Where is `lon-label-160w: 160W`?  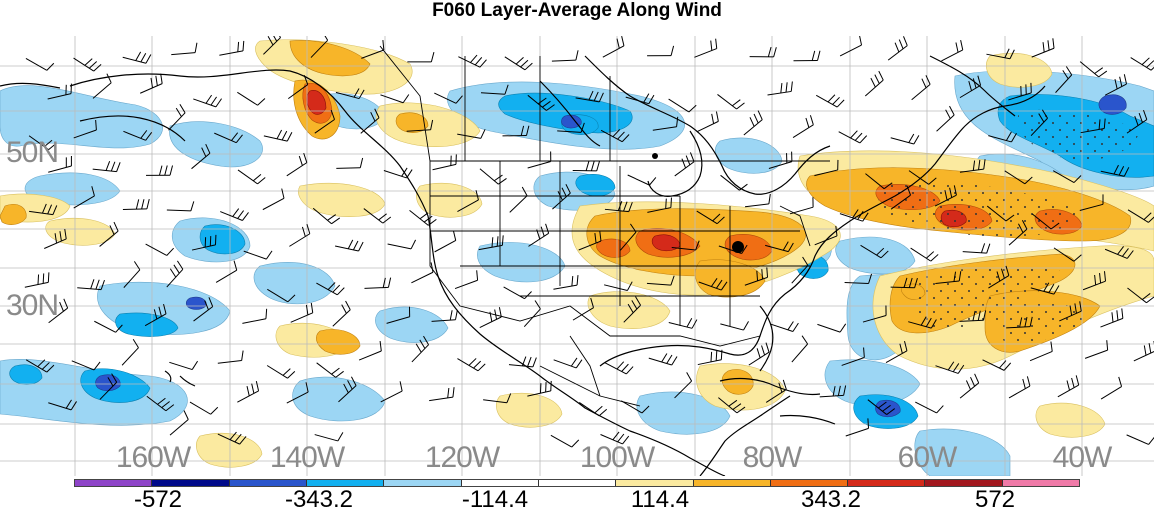
lon-label-160w: 160W is located at coordinates (153, 458).